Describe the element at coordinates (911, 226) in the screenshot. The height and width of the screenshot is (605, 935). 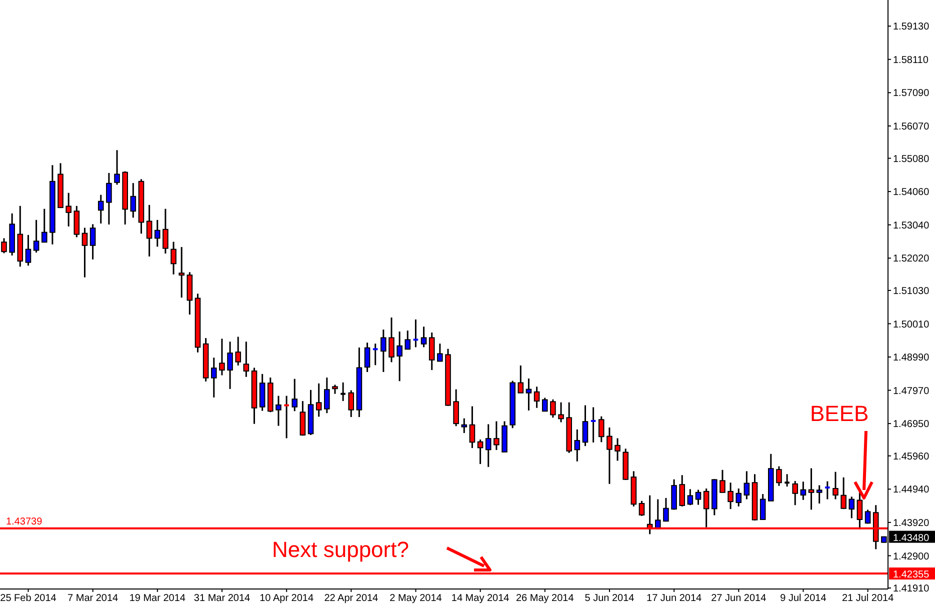
I see `y-tick-label: 1.53040` at that location.